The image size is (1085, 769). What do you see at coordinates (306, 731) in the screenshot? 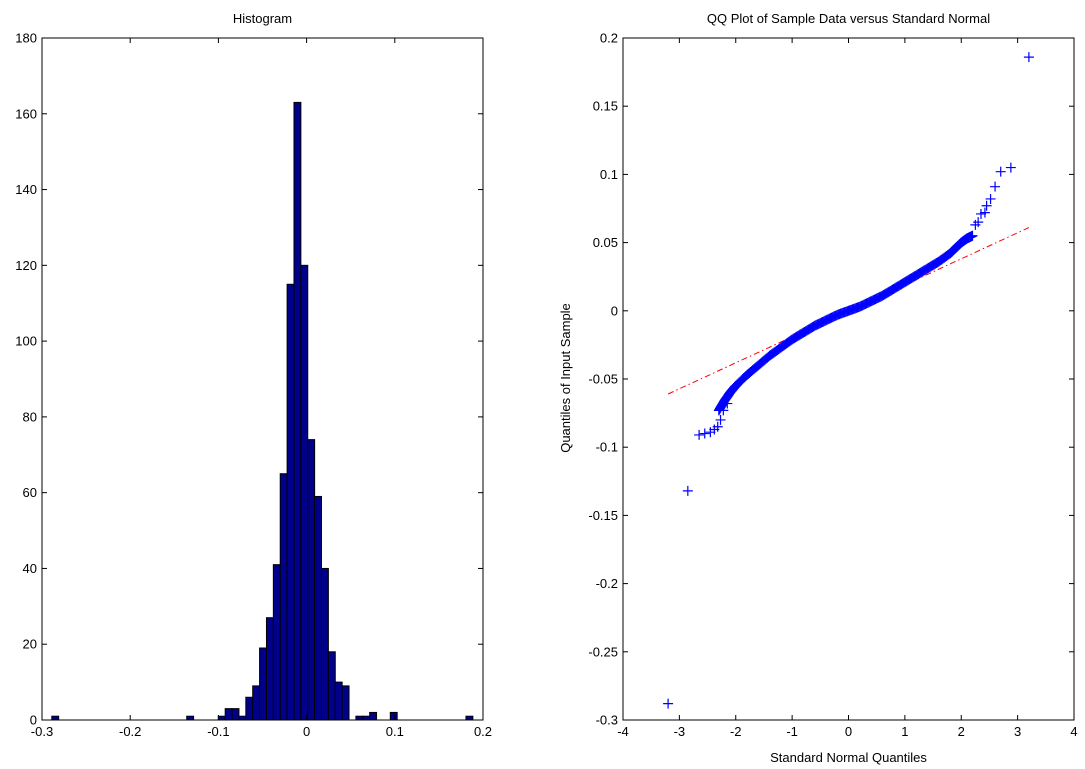
I see `hist-xtick-label: 0` at bounding box center [306, 731].